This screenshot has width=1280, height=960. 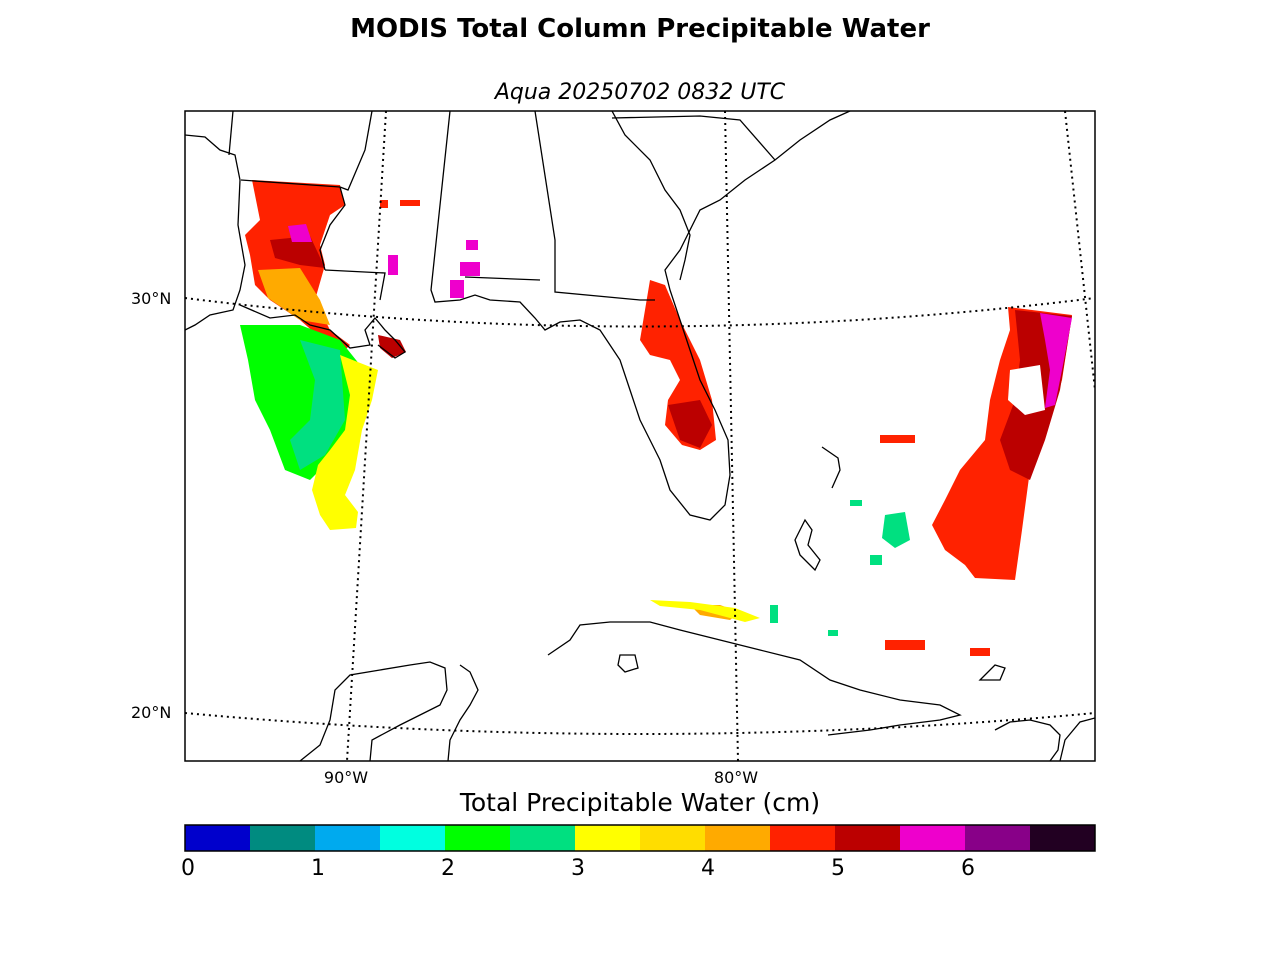 I want to click on pw-swath-atlantic-magenta, so click(x=1056, y=360).